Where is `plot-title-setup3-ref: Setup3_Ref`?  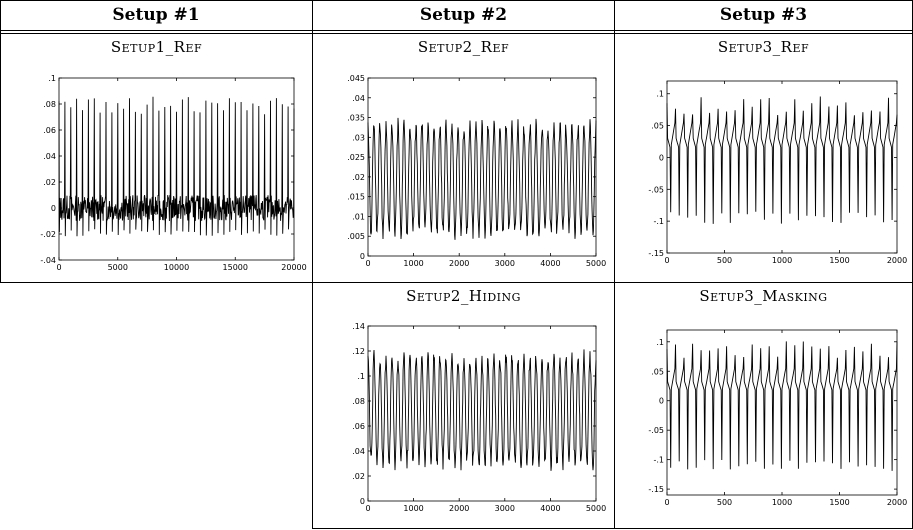 plot-title-setup3-ref: Setup3_Ref is located at coordinates (763, 47).